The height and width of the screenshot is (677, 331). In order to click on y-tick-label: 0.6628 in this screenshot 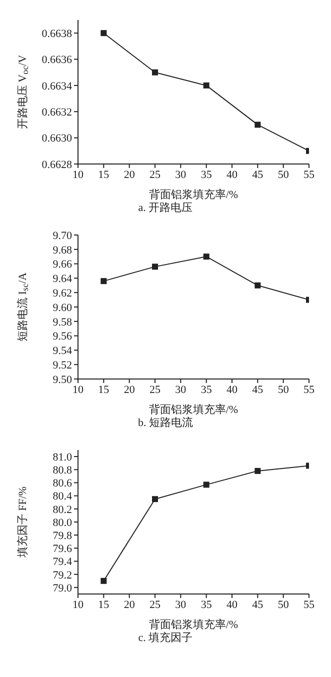, I will do `click(57, 164)`.